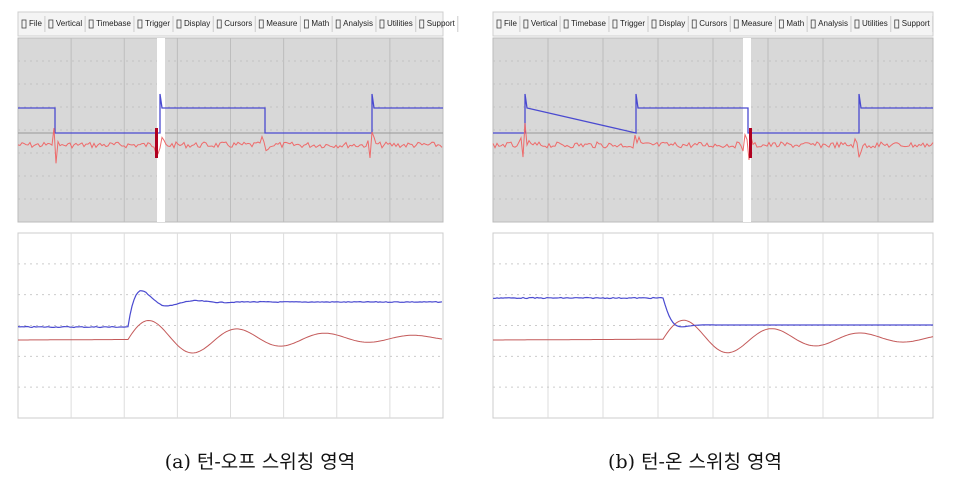 This screenshot has width=953, height=482. I want to click on caption: (a) 턴-오프 스위칭 영역, so click(260, 462).